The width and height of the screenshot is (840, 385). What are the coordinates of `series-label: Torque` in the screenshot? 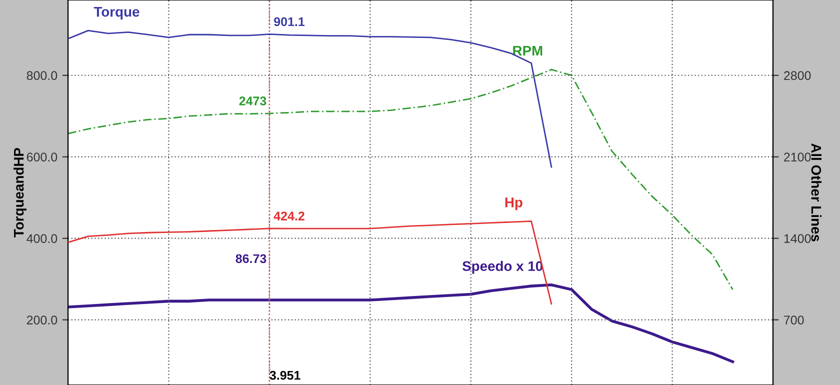 It's located at (117, 13).